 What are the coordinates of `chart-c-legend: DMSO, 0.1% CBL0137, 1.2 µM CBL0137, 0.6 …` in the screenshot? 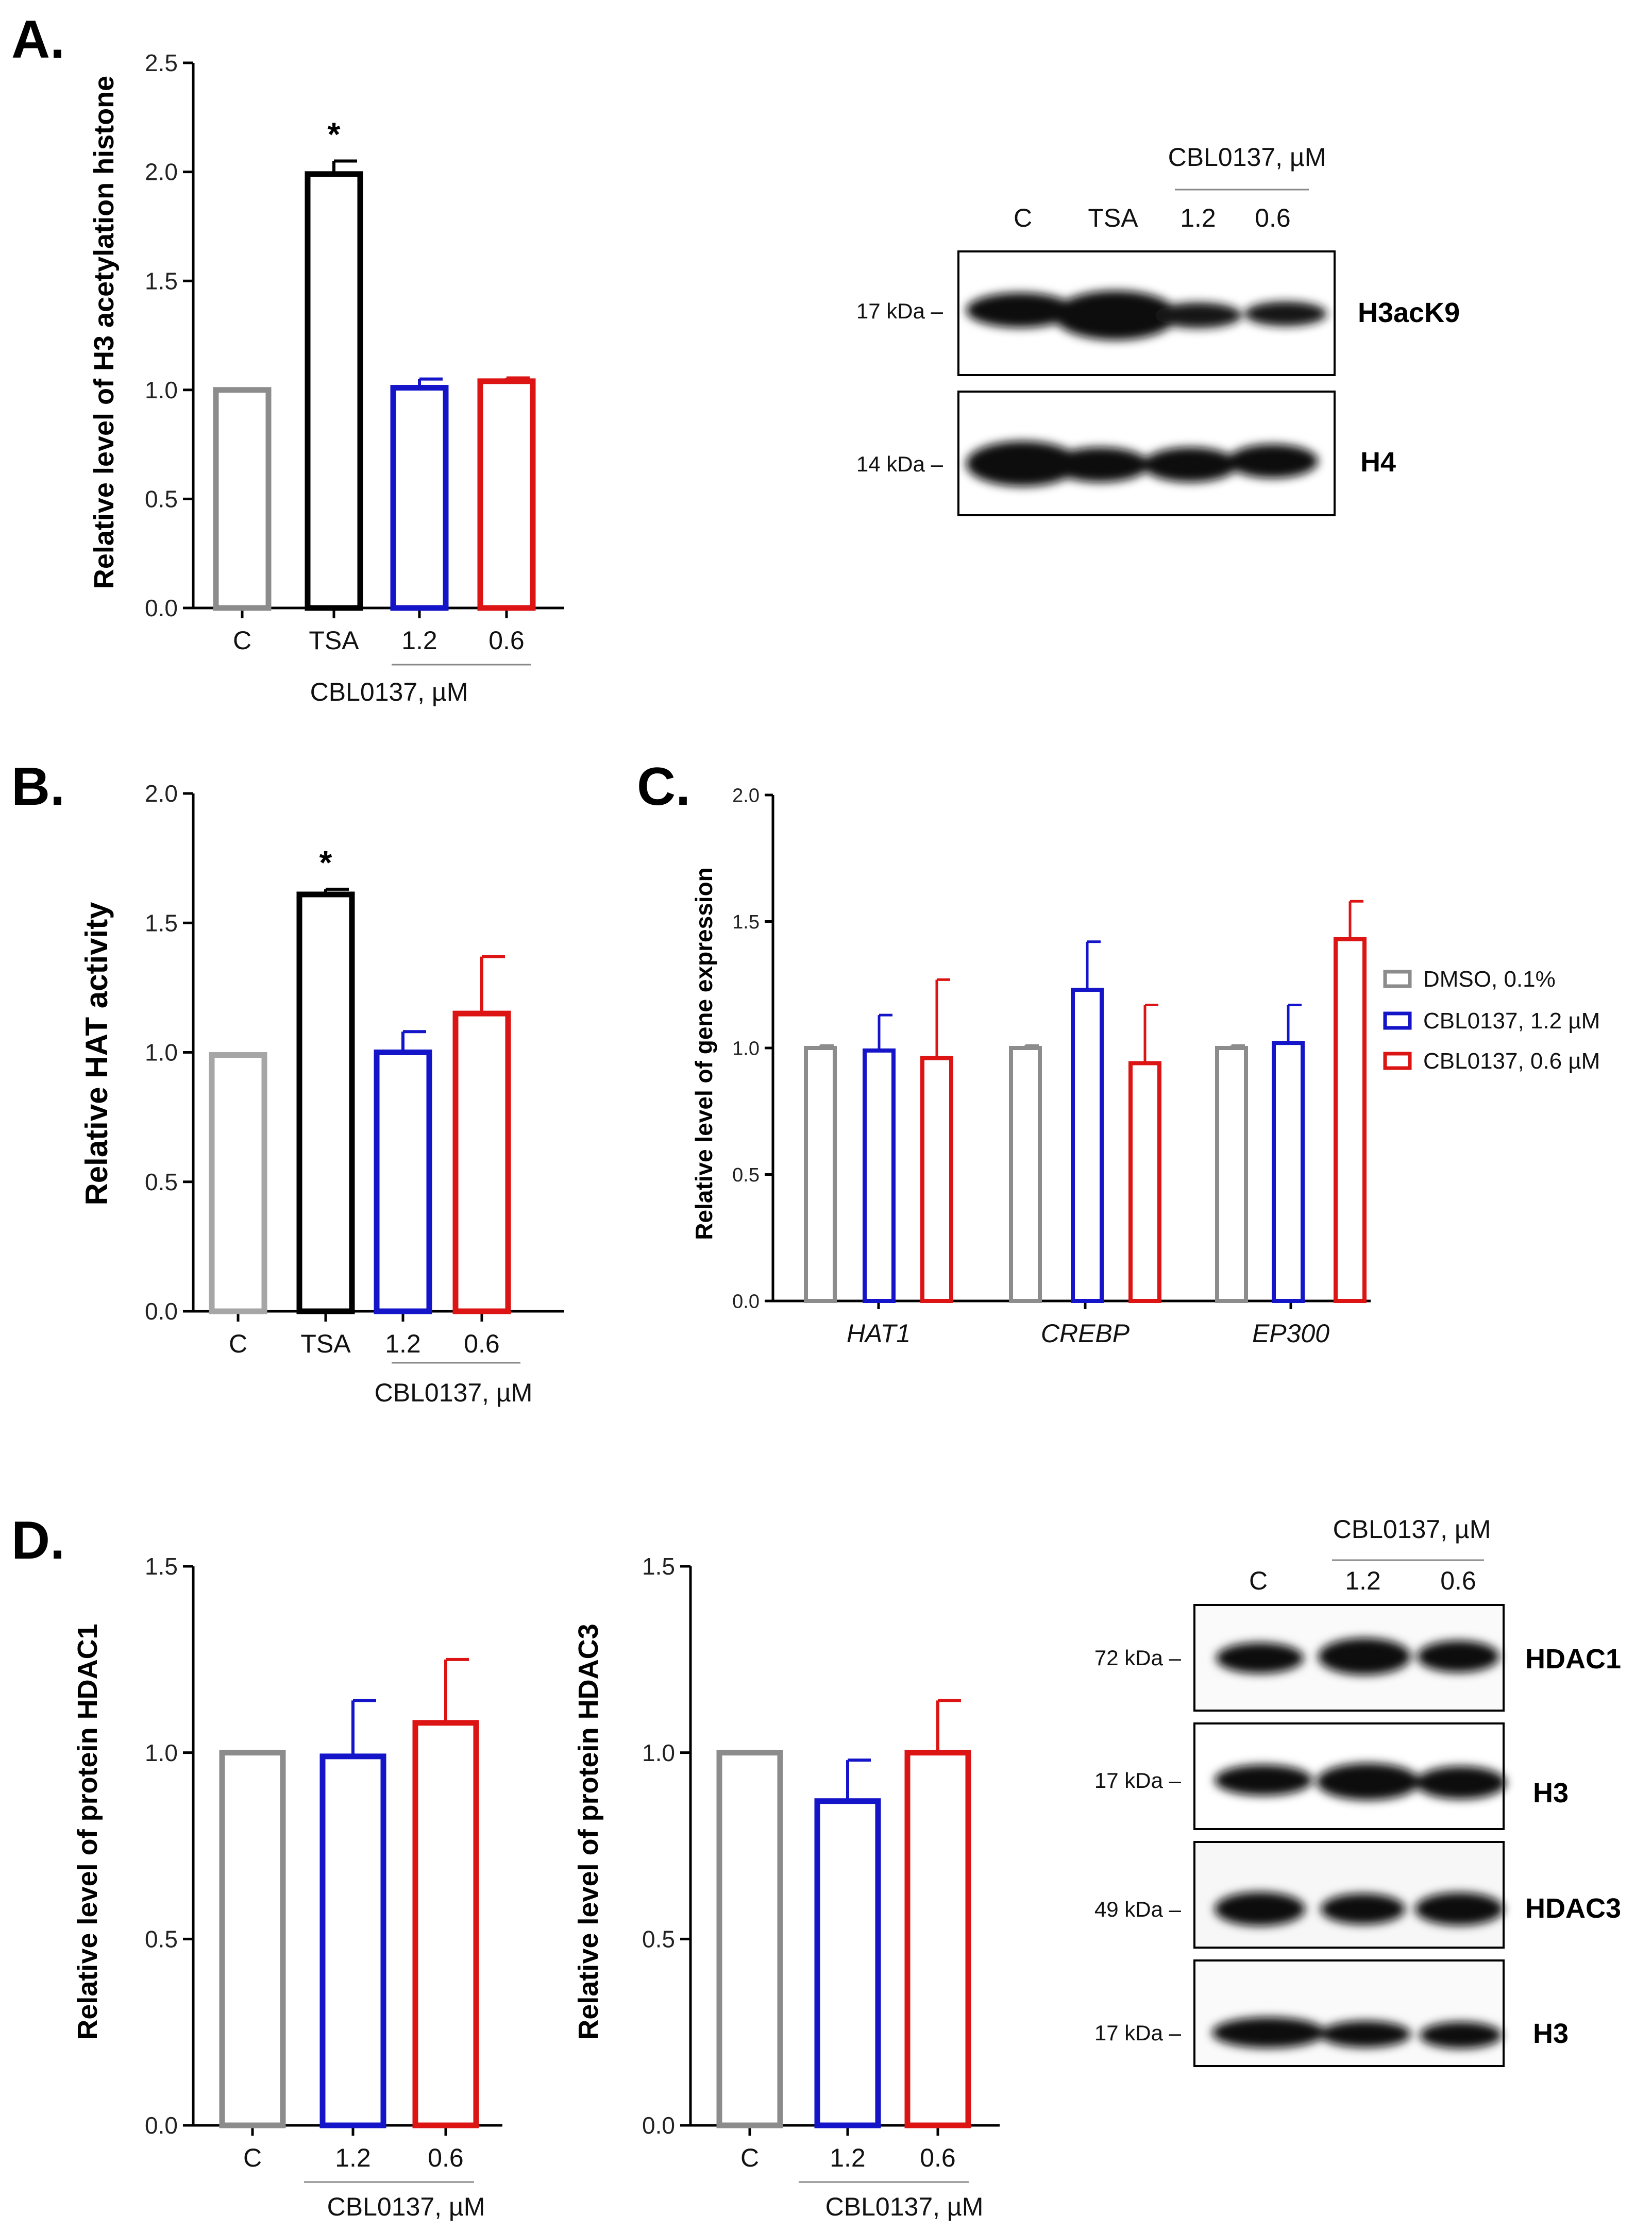 It's located at (1491, 1020).